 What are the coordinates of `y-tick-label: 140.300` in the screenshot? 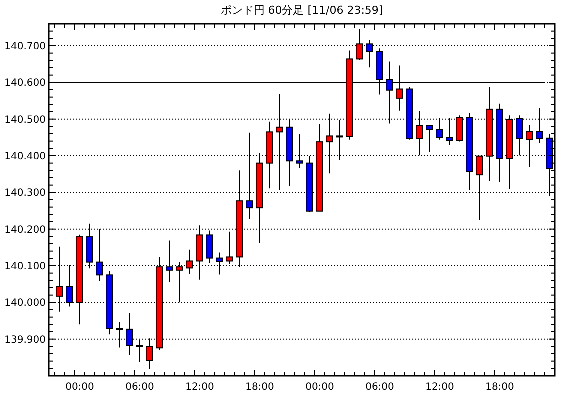 It's located at (25, 194).